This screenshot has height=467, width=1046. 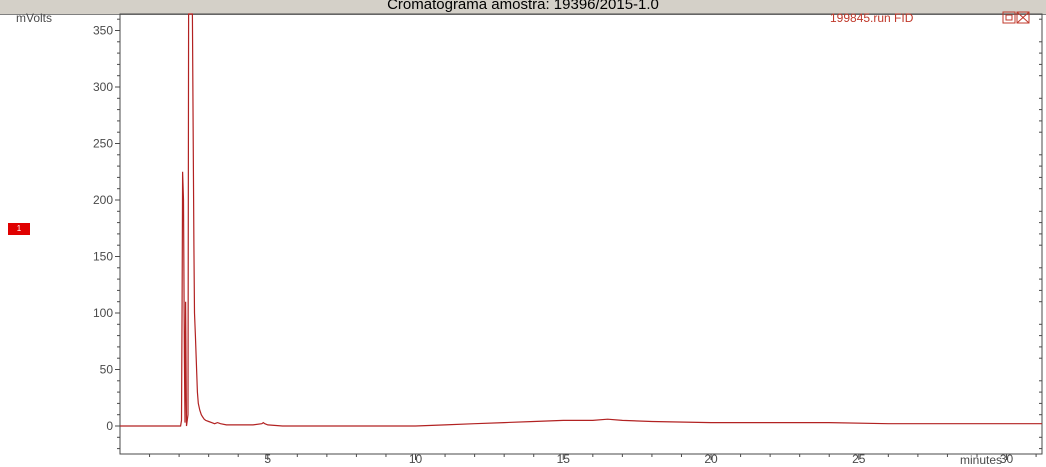 I want to click on y-tick-label: 0, so click(x=109, y=426).